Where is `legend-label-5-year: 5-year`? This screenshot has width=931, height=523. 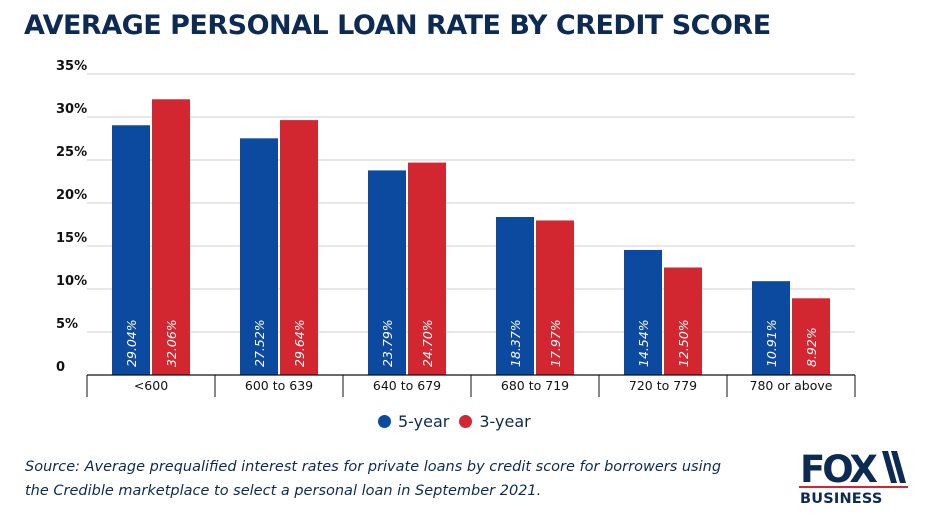 legend-label-5-year: 5-year is located at coordinates (424, 421).